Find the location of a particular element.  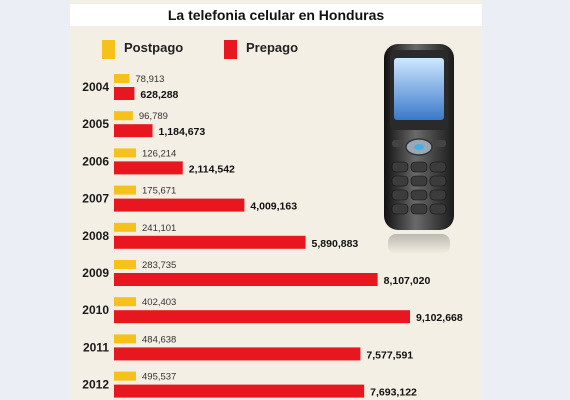

year-label: 2006 is located at coordinates (95, 161).